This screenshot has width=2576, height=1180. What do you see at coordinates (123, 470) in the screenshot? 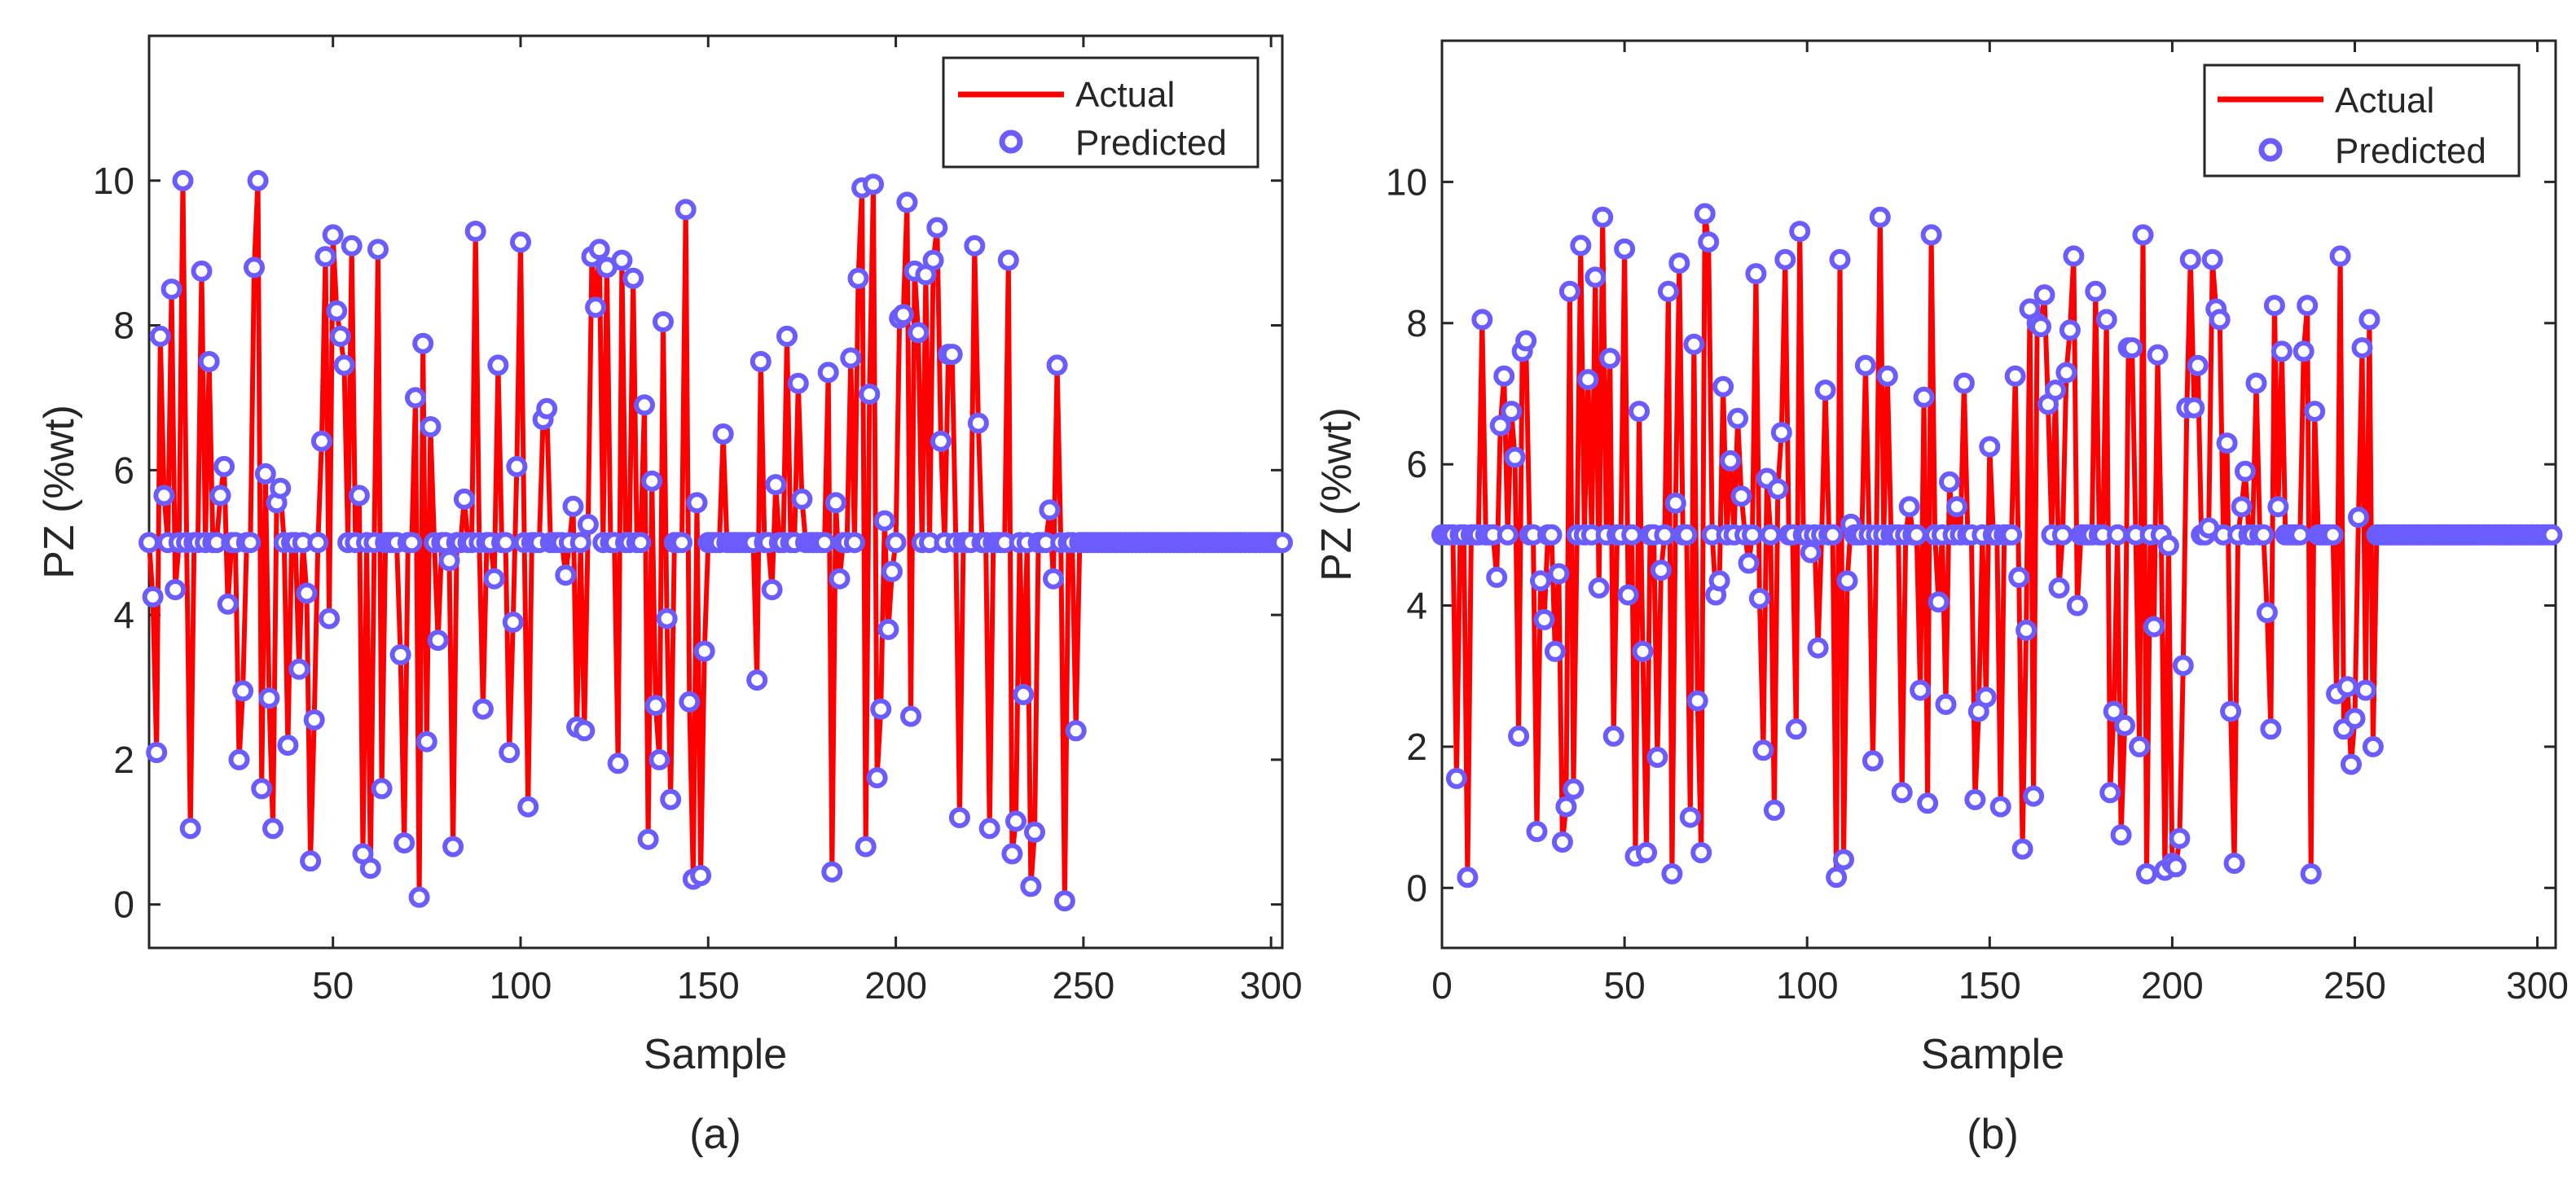
I see `y-tick-label-a-6: 6` at bounding box center [123, 470].